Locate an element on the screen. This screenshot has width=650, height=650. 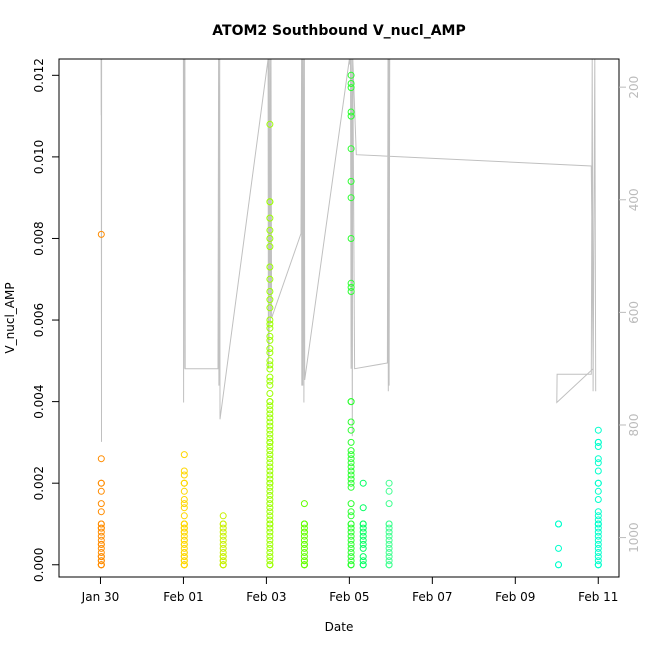
x-tick-label: Jan 30 is located at coordinates (100, 597).